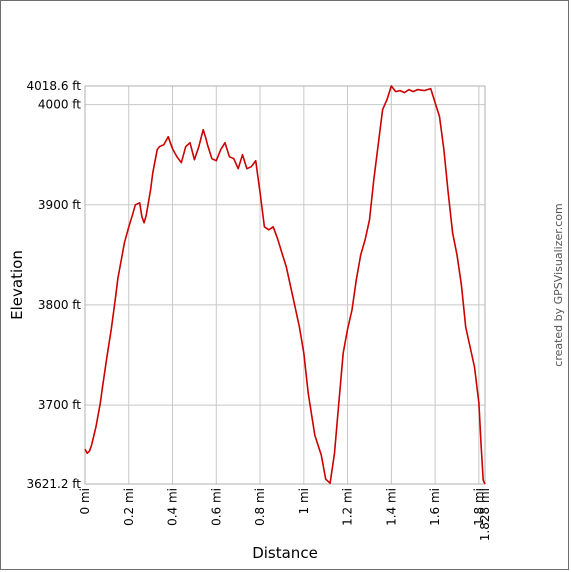 The width and height of the screenshot is (571, 572). What do you see at coordinates (129, 507) in the screenshot?
I see `x-tick-label: 0.2 mi` at bounding box center [129, 507].